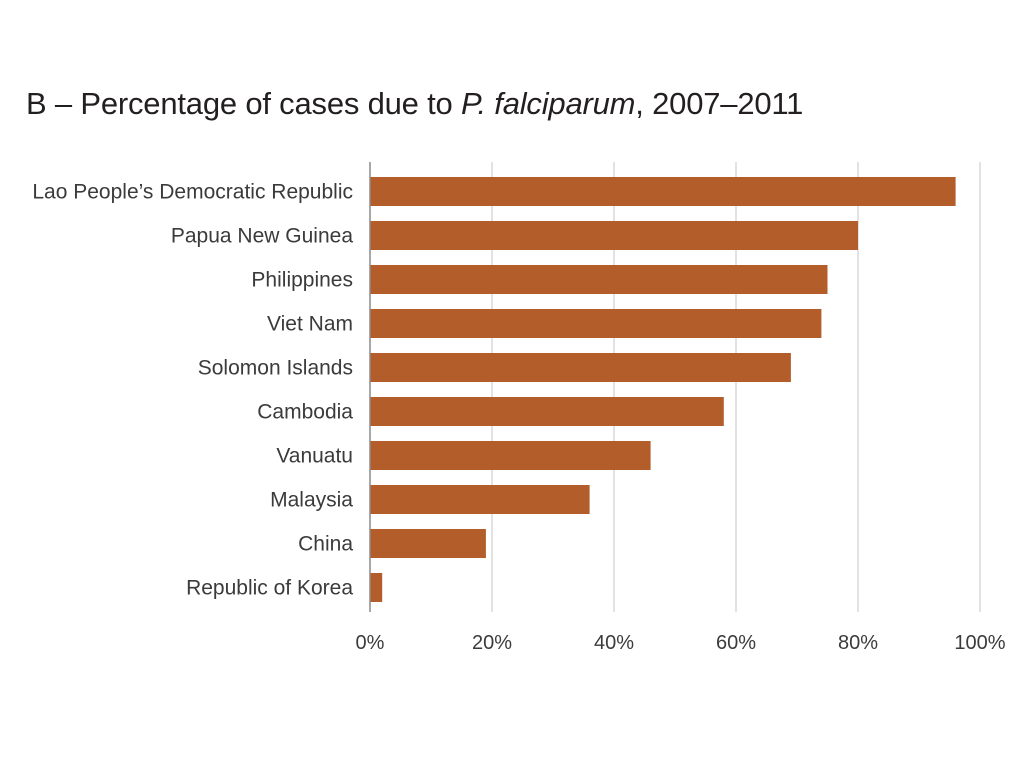 The height and width of the screenshot is (768, 1024). Describe the element at coordinates (311, 500) in the screenshot. I see `category-label: Malaysia` at that location.